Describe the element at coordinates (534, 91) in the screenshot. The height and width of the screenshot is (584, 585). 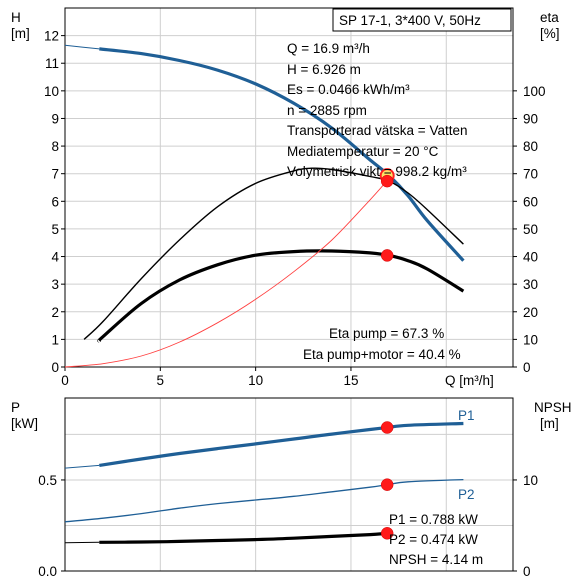
I see `y-right-tick-label: 100` at that location.